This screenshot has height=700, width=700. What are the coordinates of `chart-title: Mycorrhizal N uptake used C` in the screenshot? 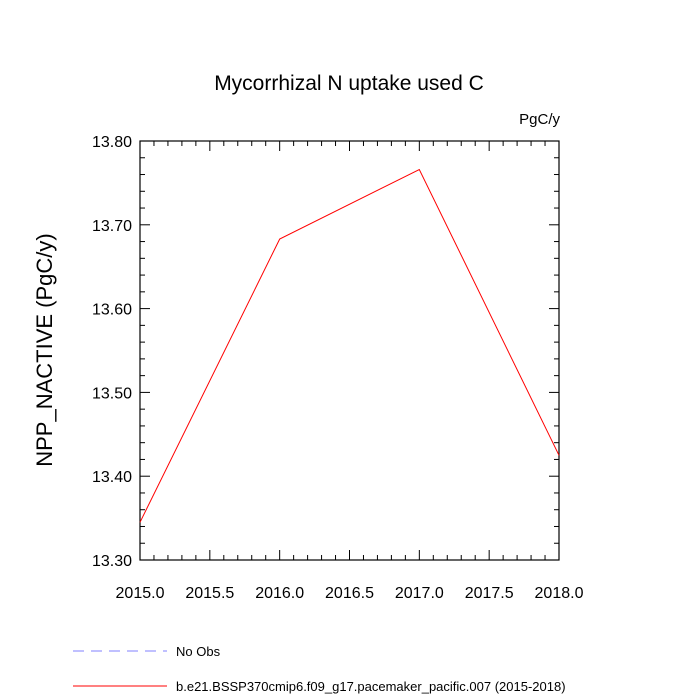 It's located at (349, 83).